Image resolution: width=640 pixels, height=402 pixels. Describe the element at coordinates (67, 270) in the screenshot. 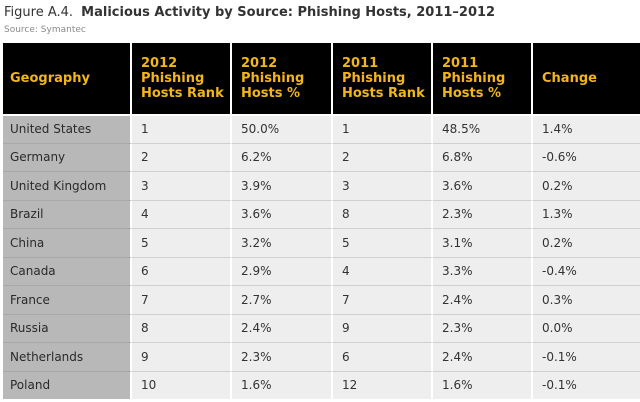

I see `geography-cell: Canada` at that location.